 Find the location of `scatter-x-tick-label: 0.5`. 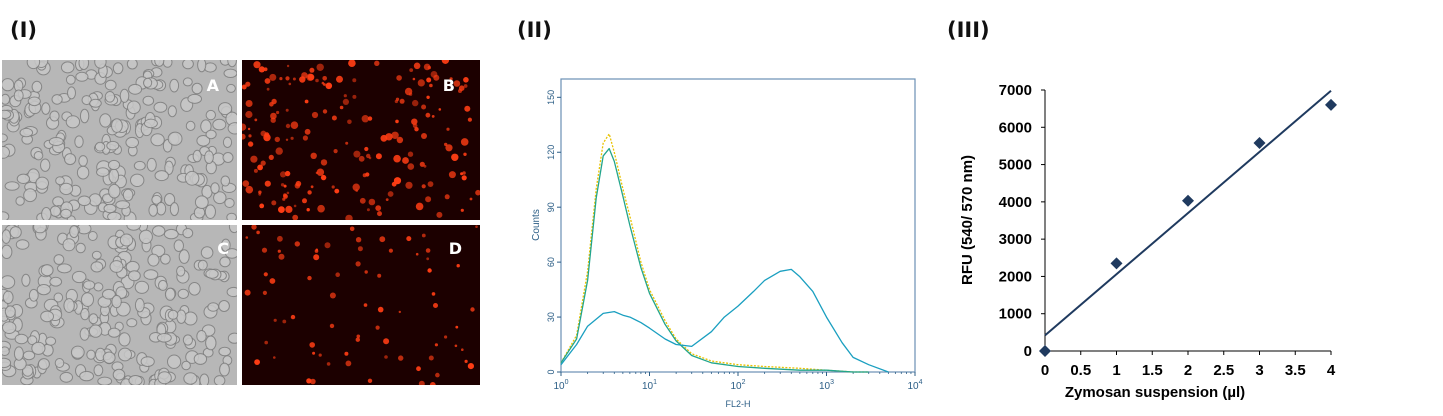

scatter-x-tick-label: 0.5 is located at coordinates (1080, 370).